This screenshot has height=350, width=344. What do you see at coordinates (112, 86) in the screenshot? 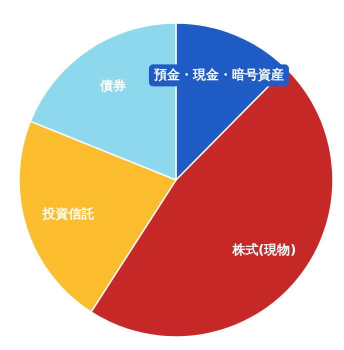
I see `slice-label: 債券` at bounding box center [112, 86].